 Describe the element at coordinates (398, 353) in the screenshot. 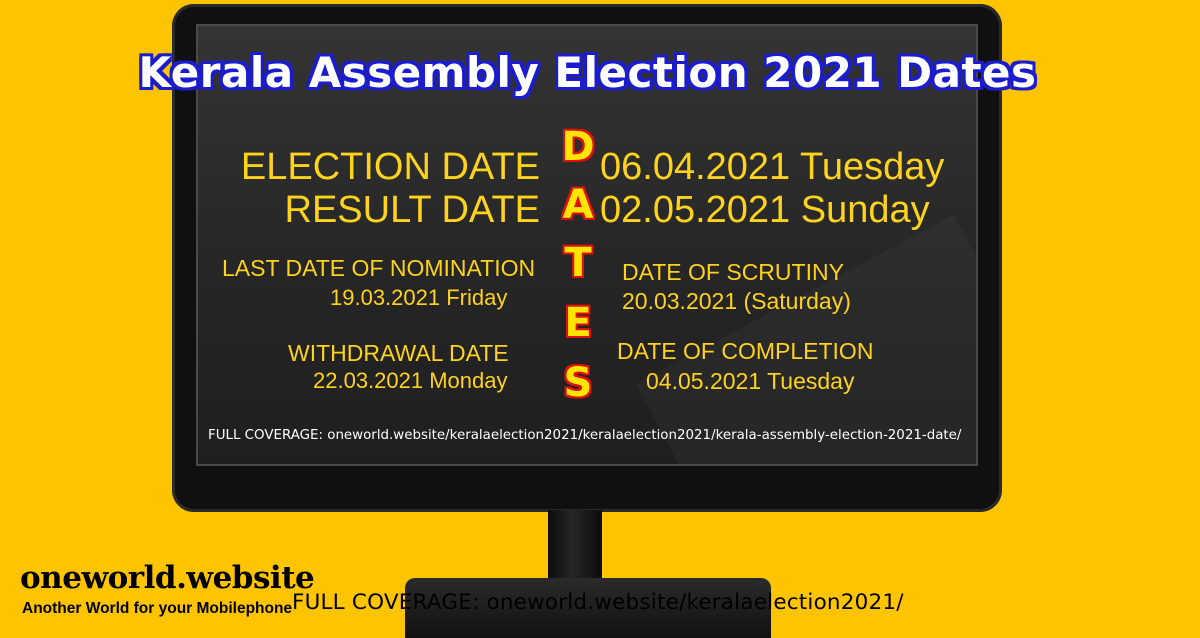

I see `withdrawal-label: WITHDRAWAL DATE` at that location.